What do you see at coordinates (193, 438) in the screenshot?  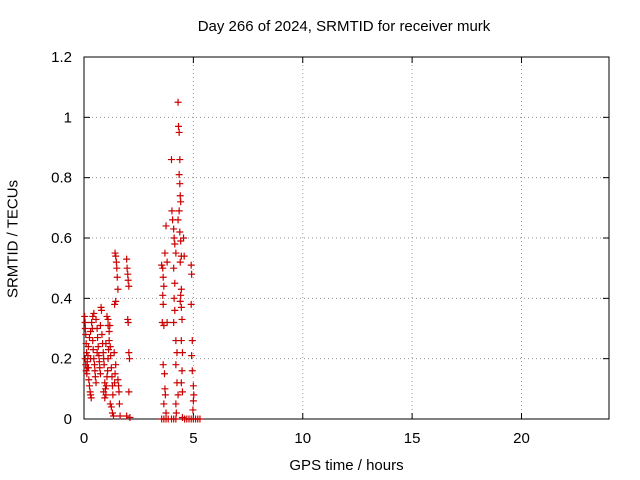 I see `x-tick-label: 5` at bounding box center [193, 438].